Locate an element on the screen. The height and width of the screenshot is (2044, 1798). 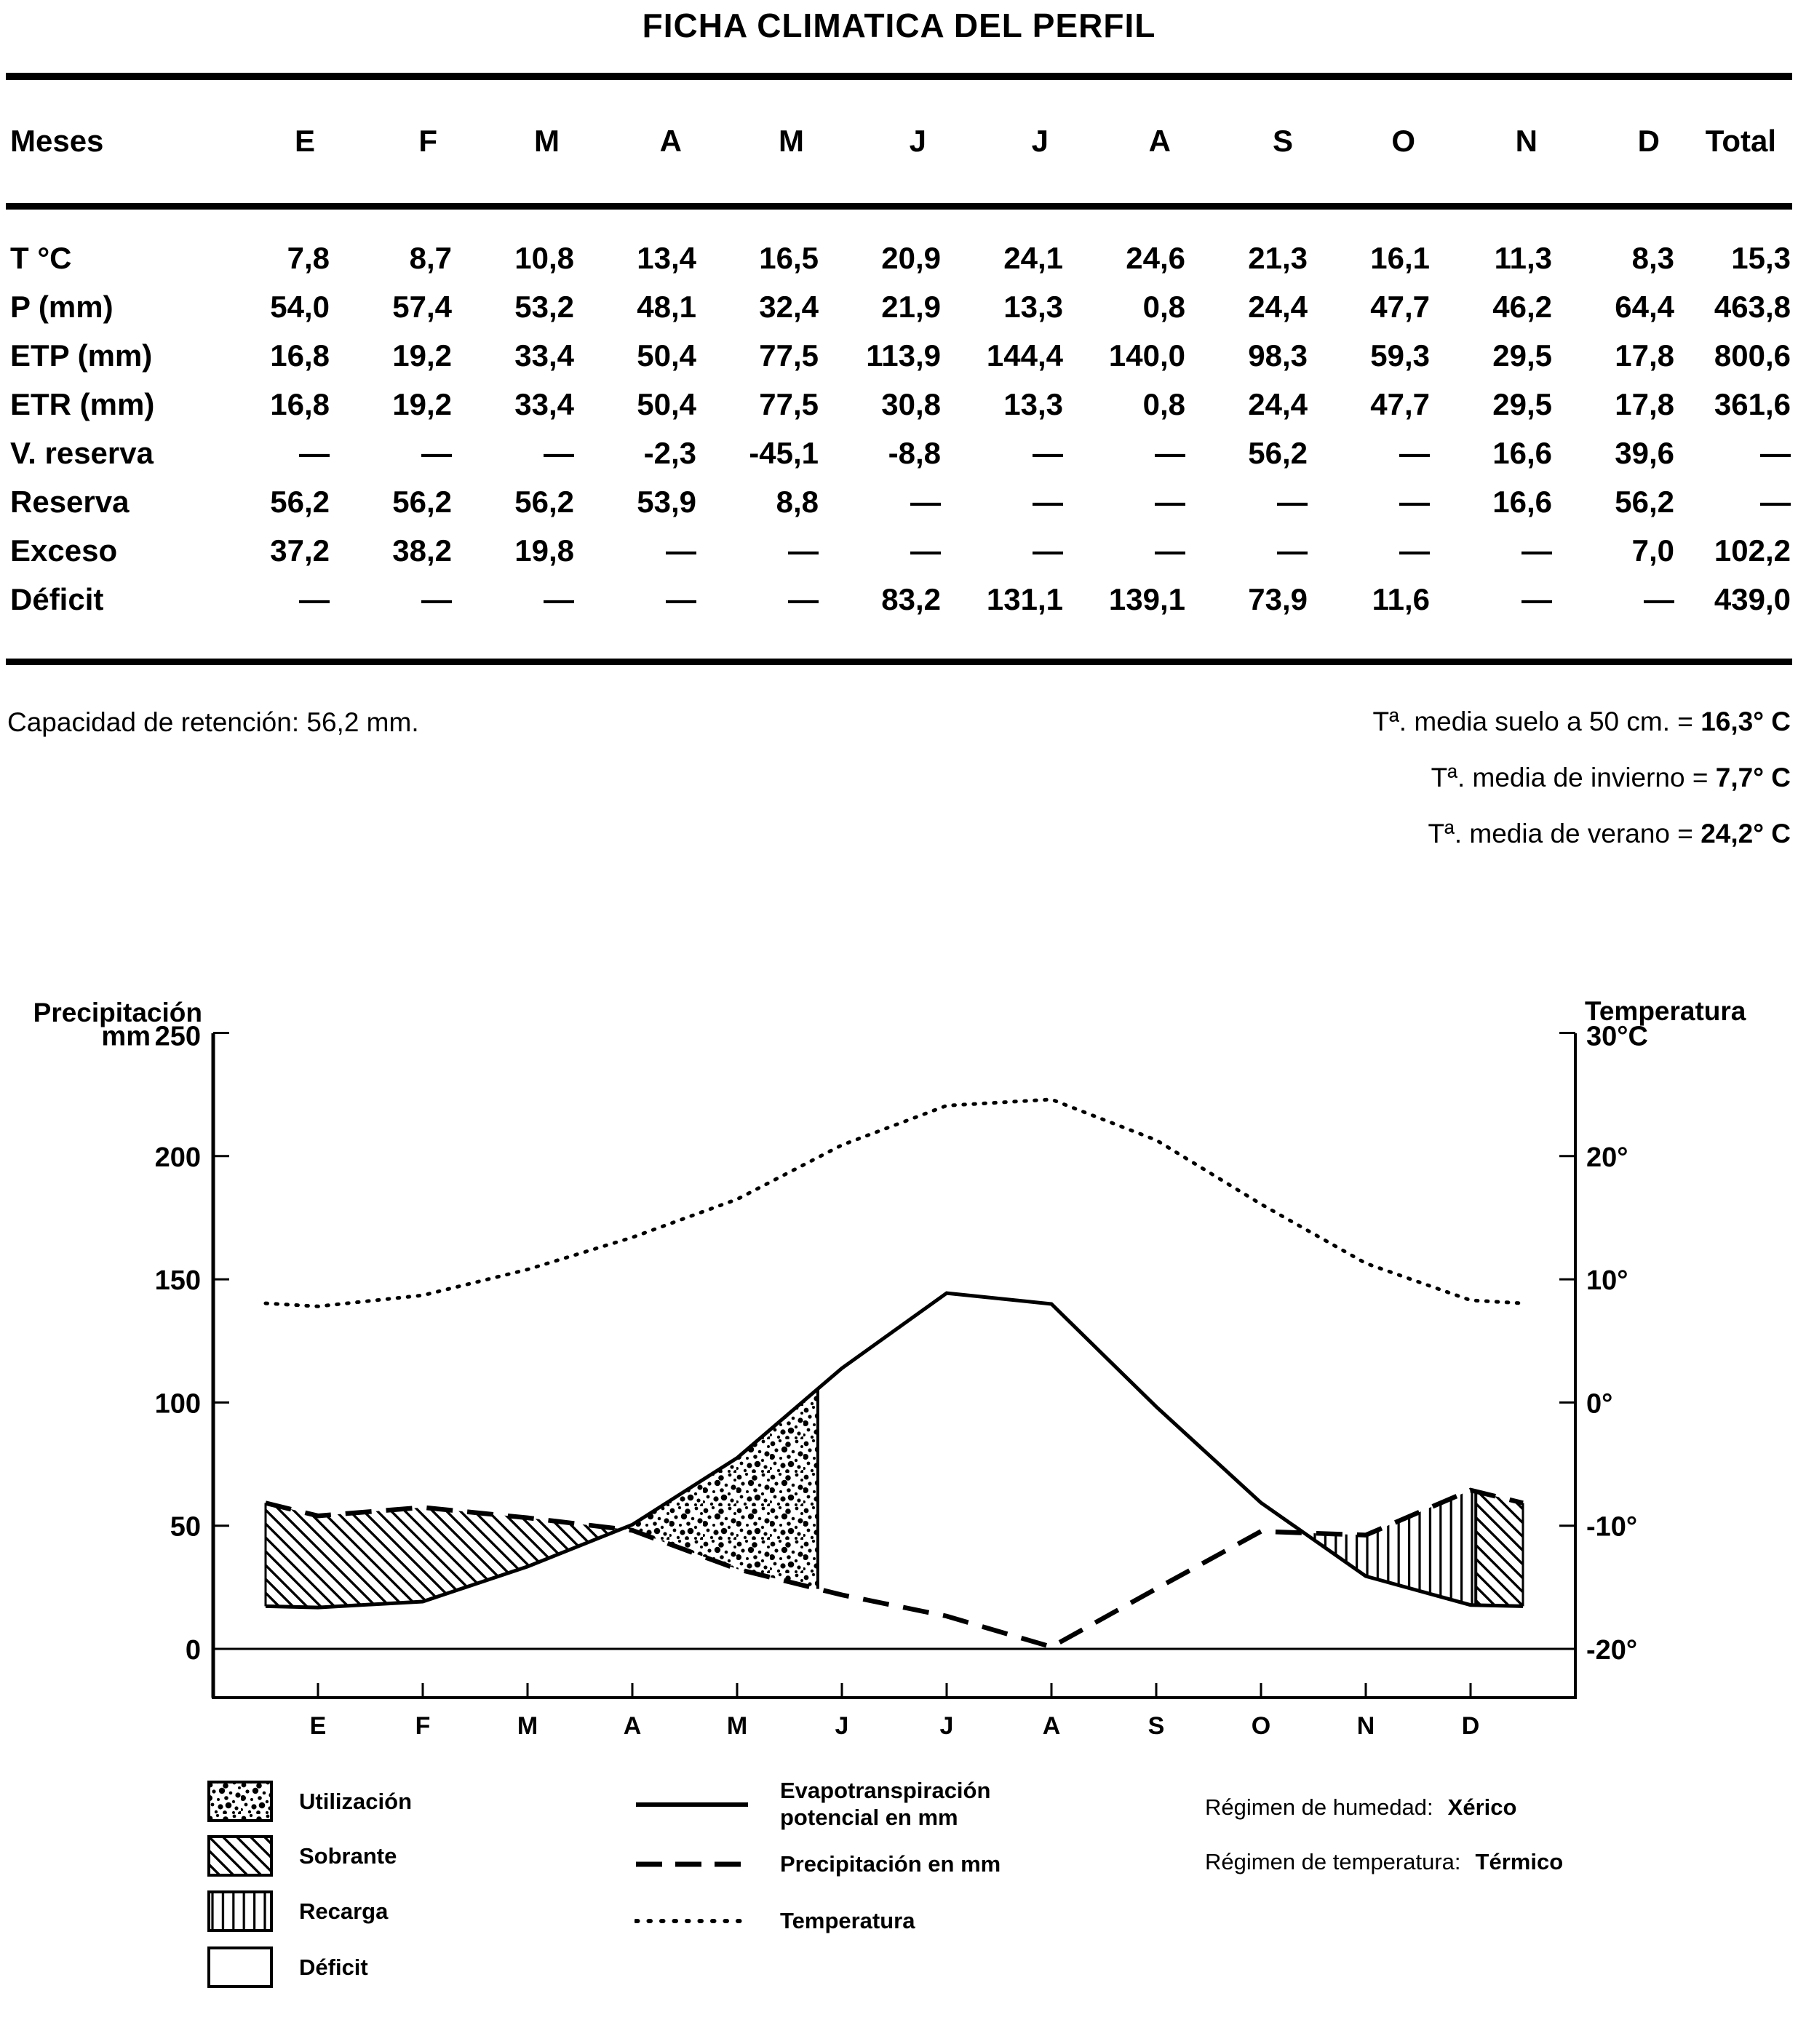
cell-value: 64,4 is located at coordinates (1644, 307).